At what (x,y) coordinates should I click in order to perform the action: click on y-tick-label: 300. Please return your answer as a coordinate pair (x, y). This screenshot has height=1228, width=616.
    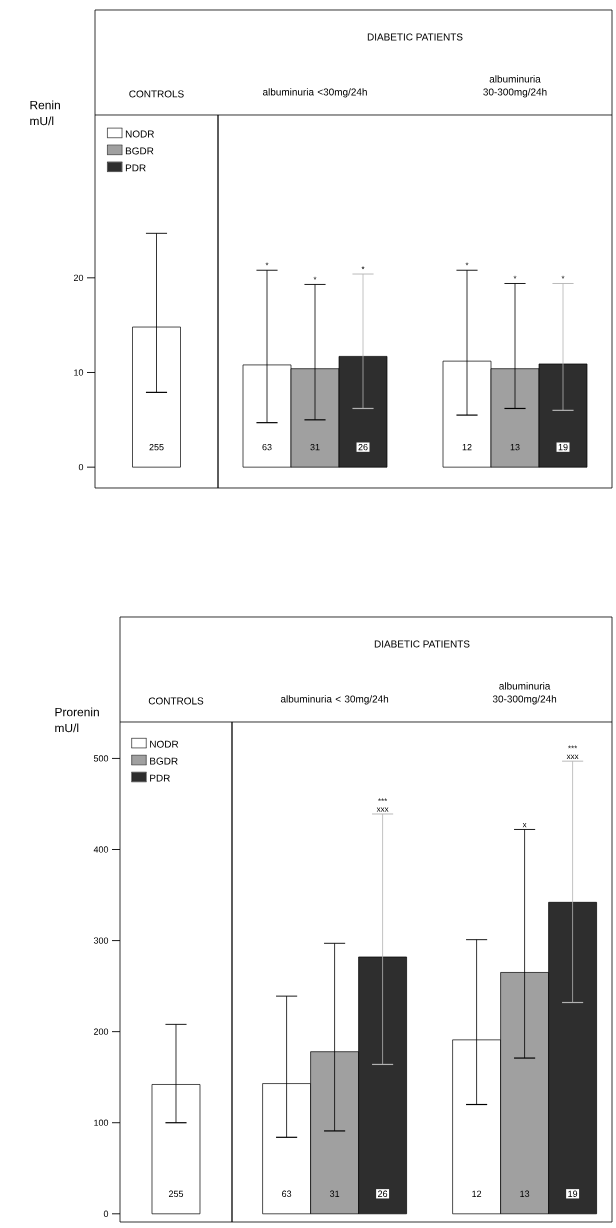
    Looking at the image, I should click on (101, 940).